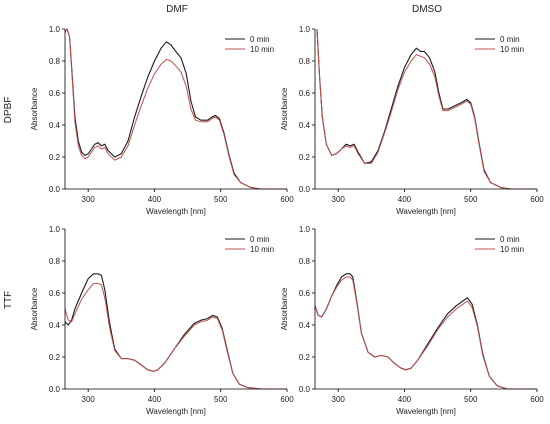 Image resolution: width=550 pixels, height=424 pixels. Describe the element at coordinates (177, 9) in the screenshot. I see `column-title-dmf: DMF` at that location.